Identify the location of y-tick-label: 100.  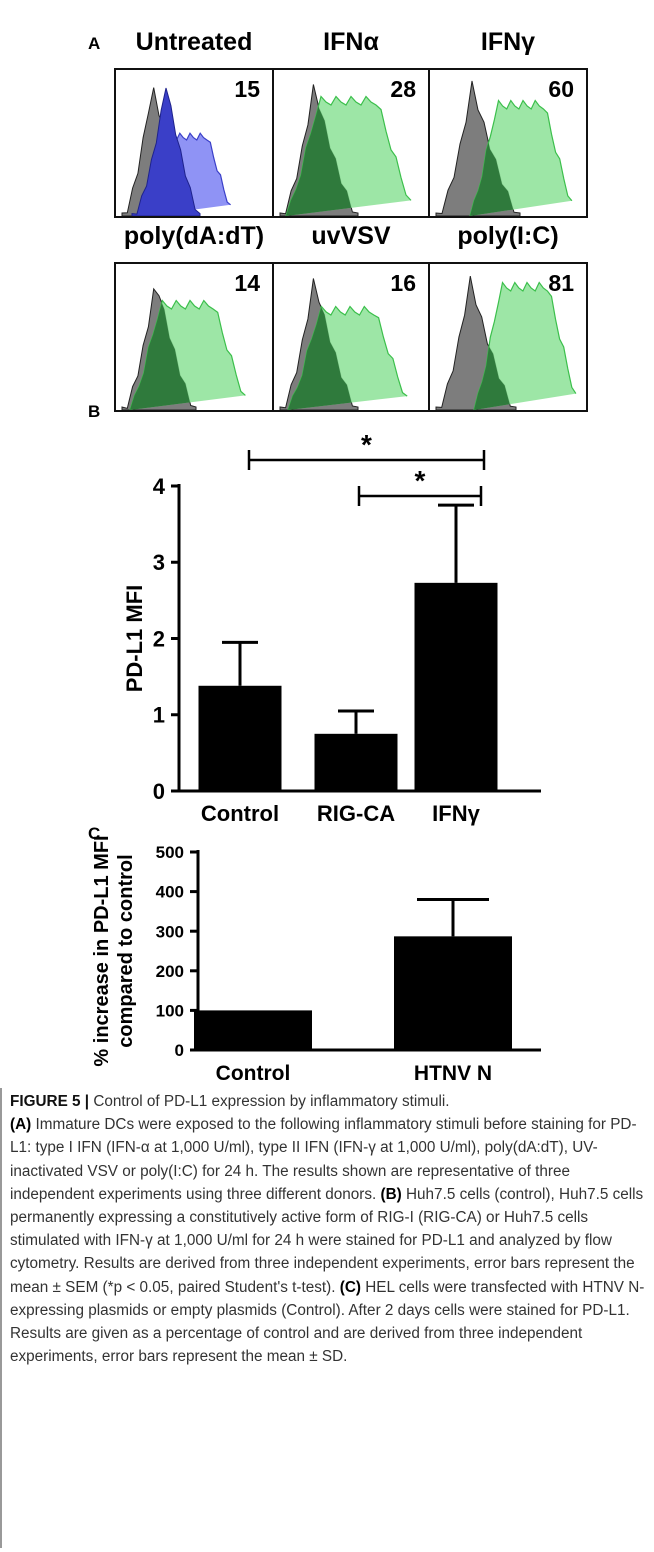
(170, 1011).